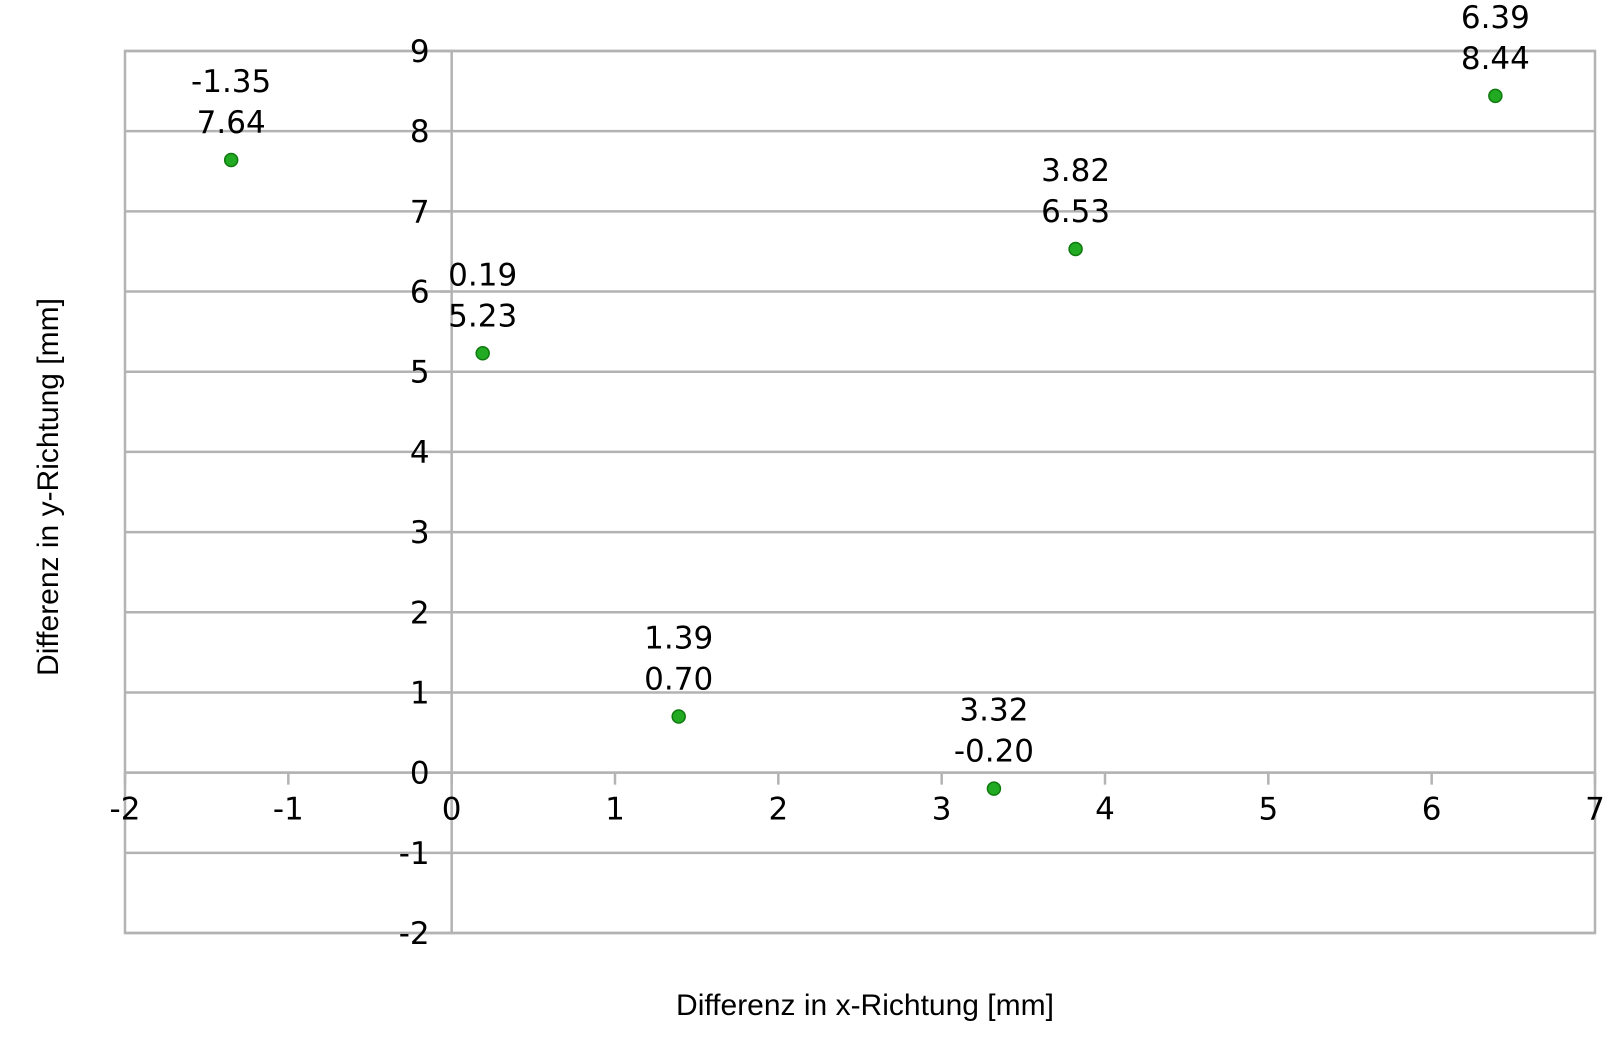 This screenshot has width=1622, height=1042. What do you see at coordinates (420, 613) in the screenshot?
I see `y-tick-label: 2` at bounding box center [420, 613].